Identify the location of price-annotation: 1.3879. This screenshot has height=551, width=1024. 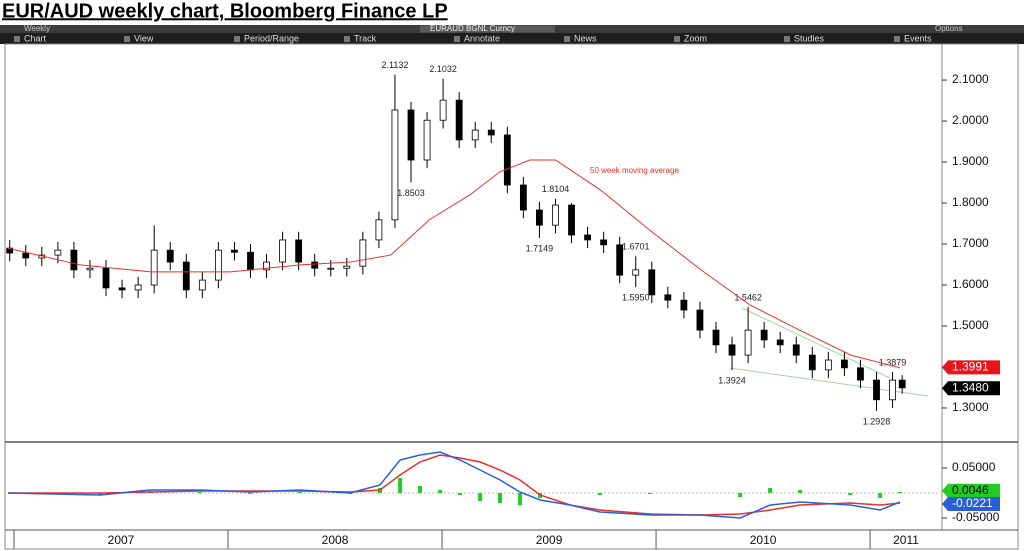
(893, 362).